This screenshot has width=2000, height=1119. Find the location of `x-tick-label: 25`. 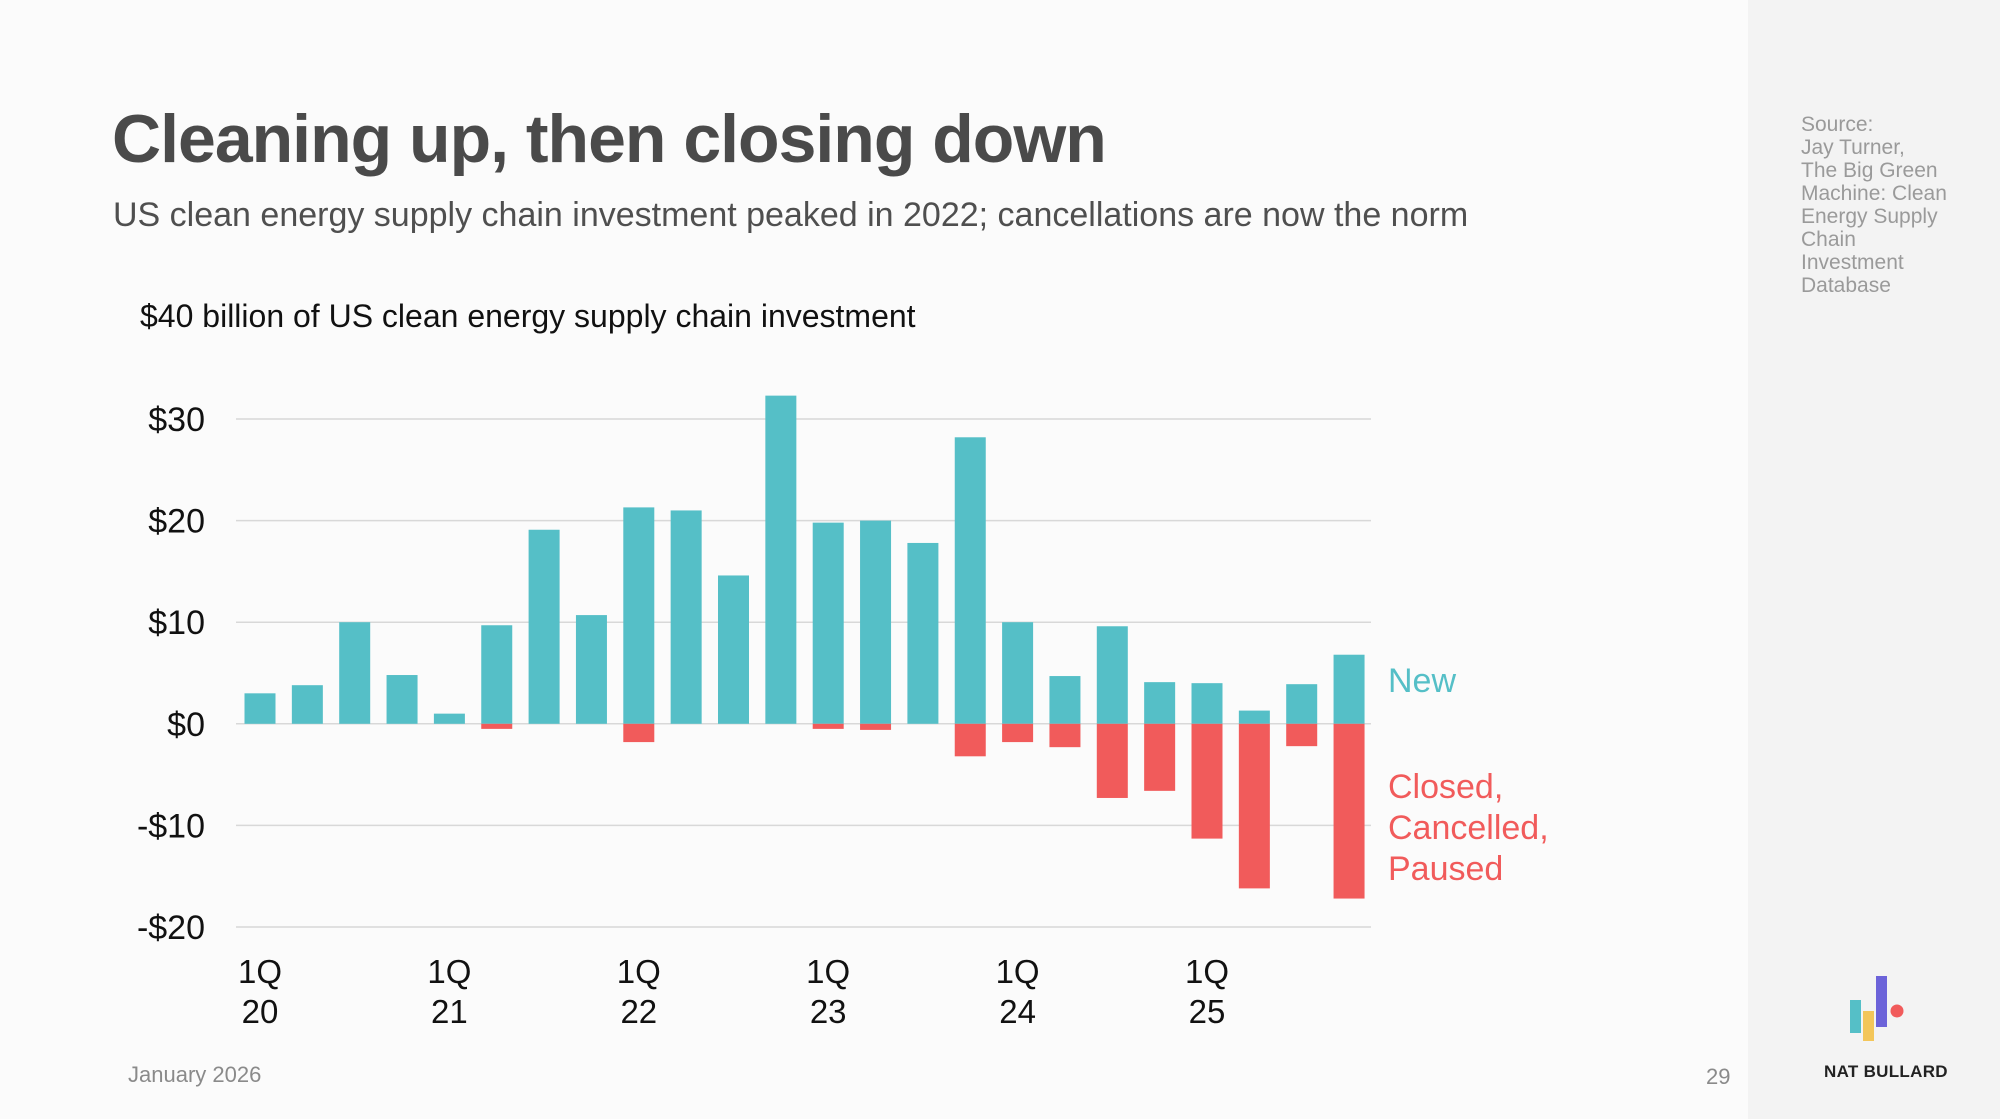

x-tick-label: 25 is located at coordinates (1207, 1011).